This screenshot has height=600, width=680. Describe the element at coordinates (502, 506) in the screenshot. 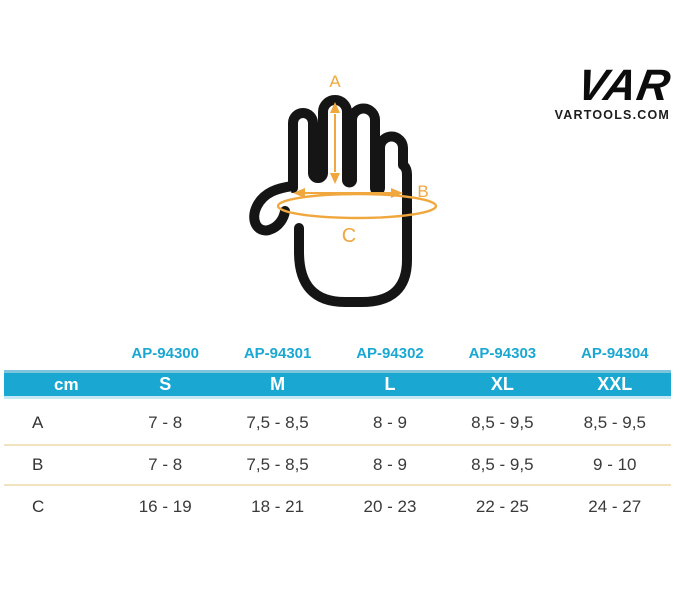

I see `value-cell: 22 - 25` at that location.